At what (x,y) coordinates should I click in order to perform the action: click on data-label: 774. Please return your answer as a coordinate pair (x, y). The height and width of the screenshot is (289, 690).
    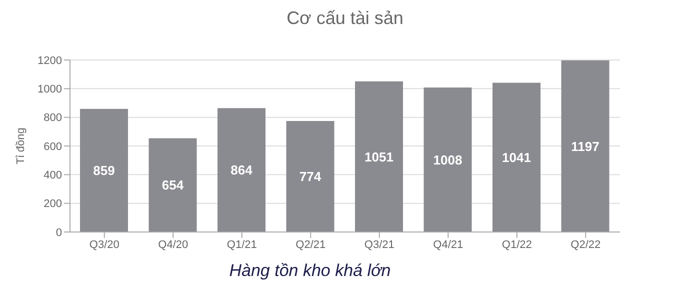
    Looking at the image, I should click on (310, 176).